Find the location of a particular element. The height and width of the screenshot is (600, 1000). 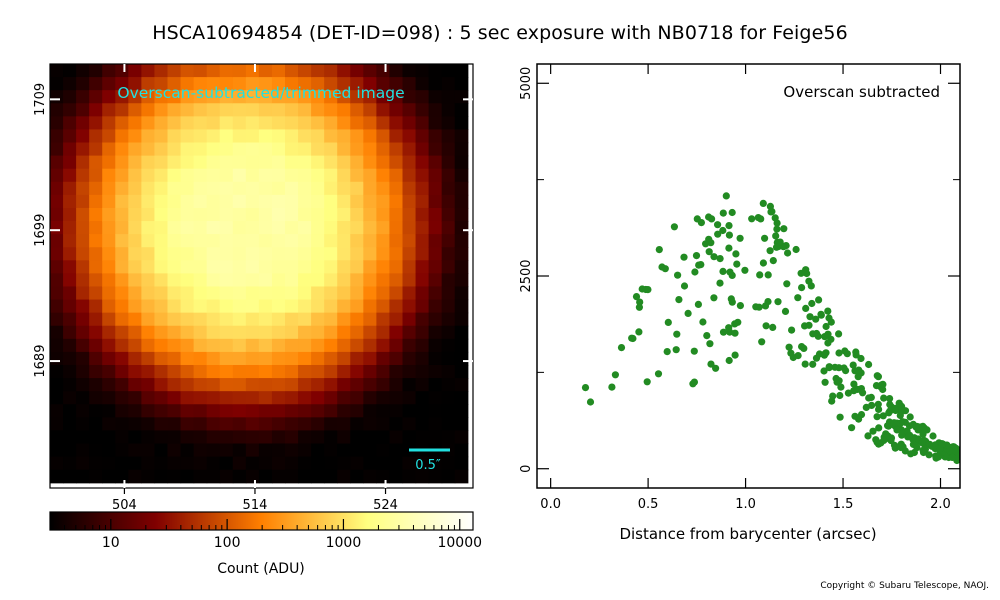

colorbar-tick-label: 1000 is located at coordinates (344, 543).